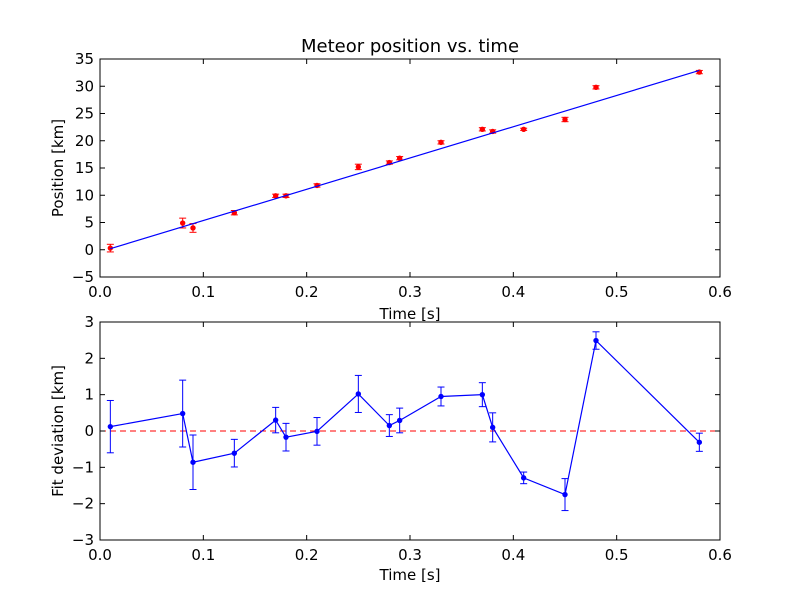 The image size is (800, 600). Describe the element at coordinates (89, 250) in the screenshot. I see `top-chart-y-tick-label: 0` at that location.